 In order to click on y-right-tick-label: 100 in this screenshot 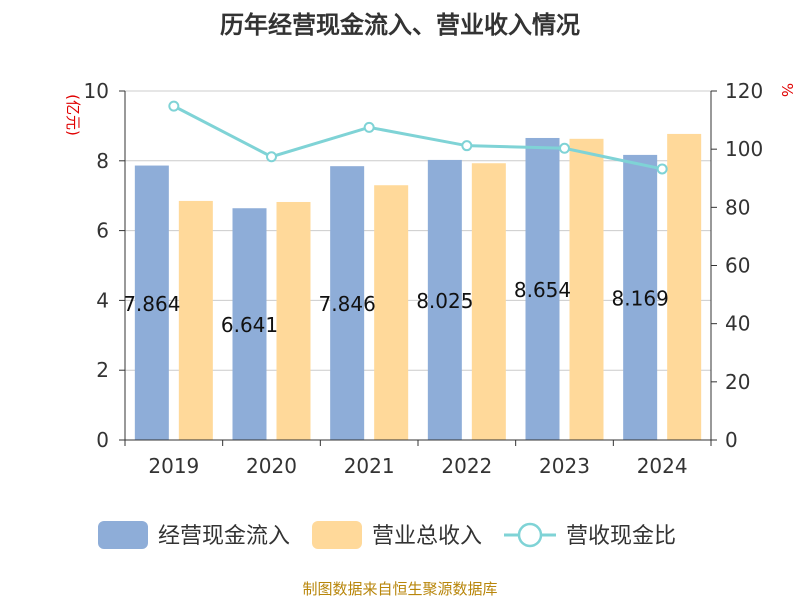, I will do `click(744, 149)`.